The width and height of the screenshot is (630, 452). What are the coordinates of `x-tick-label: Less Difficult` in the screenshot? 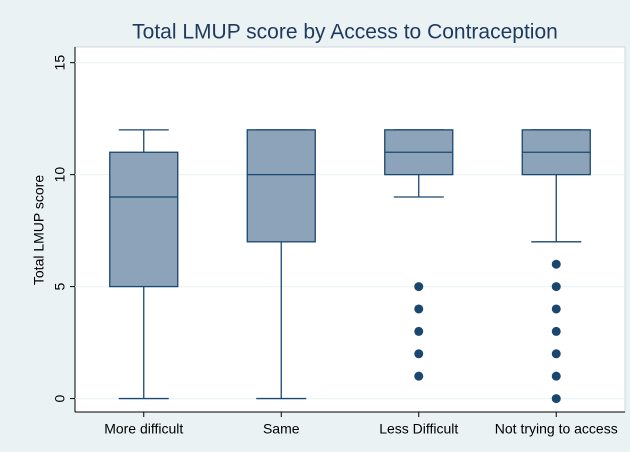 It's located at (418, 429).